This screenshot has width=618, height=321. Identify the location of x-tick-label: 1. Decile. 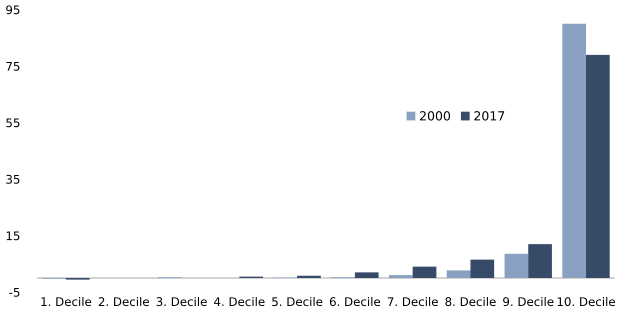
(66, 301).